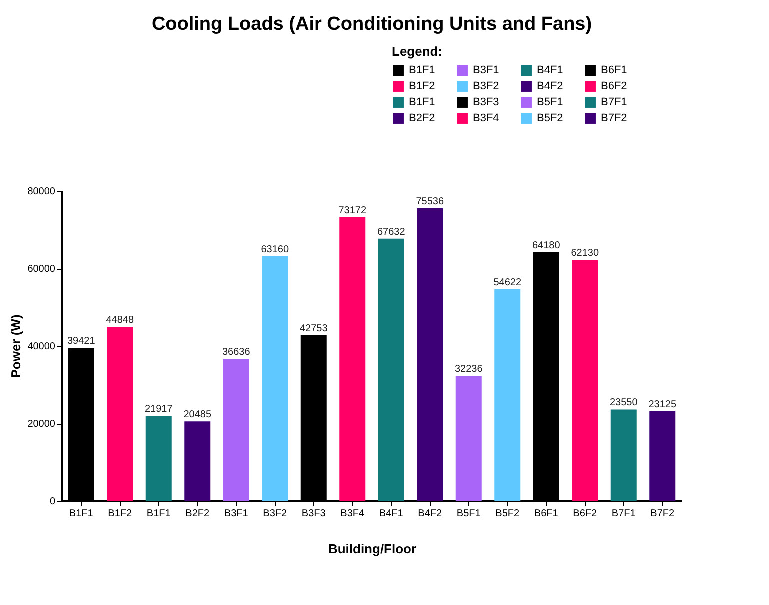  Describe the element at coordinates (159, 410) in the screenshot. I see `data-label: 21917` at that location.